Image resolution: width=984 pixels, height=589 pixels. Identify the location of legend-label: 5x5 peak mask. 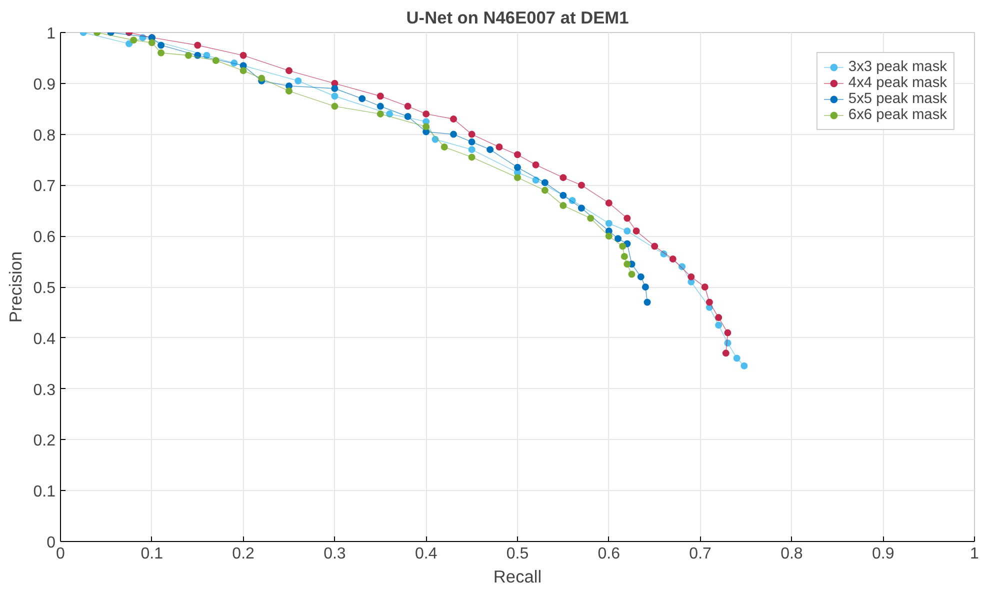
(897, 99).